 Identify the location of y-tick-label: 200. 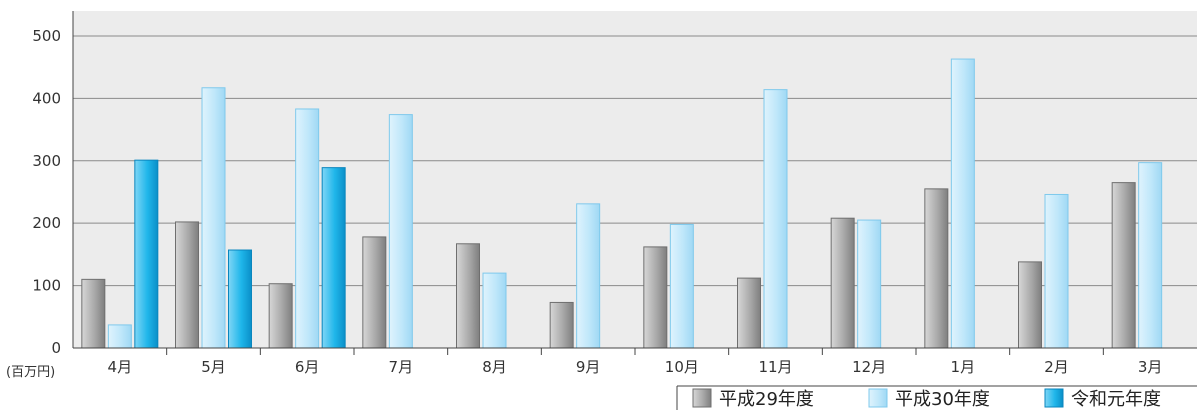
(46, 223).